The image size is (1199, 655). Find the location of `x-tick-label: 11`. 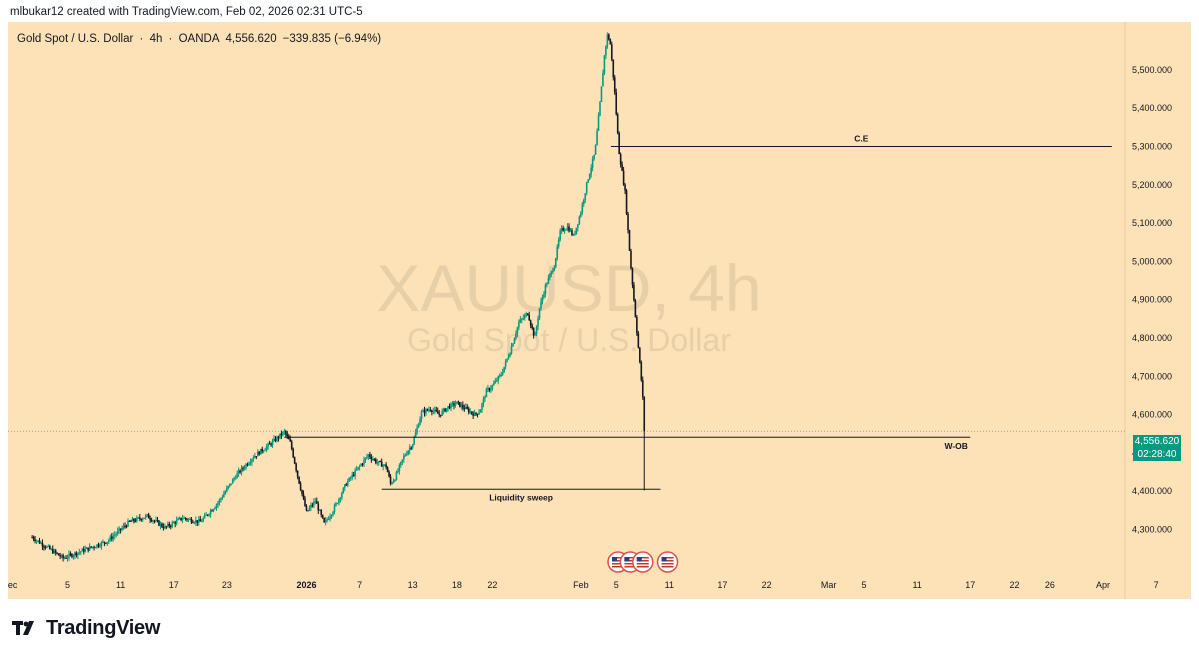

x-tick-label: 11 is located at coordinates (120, 585).